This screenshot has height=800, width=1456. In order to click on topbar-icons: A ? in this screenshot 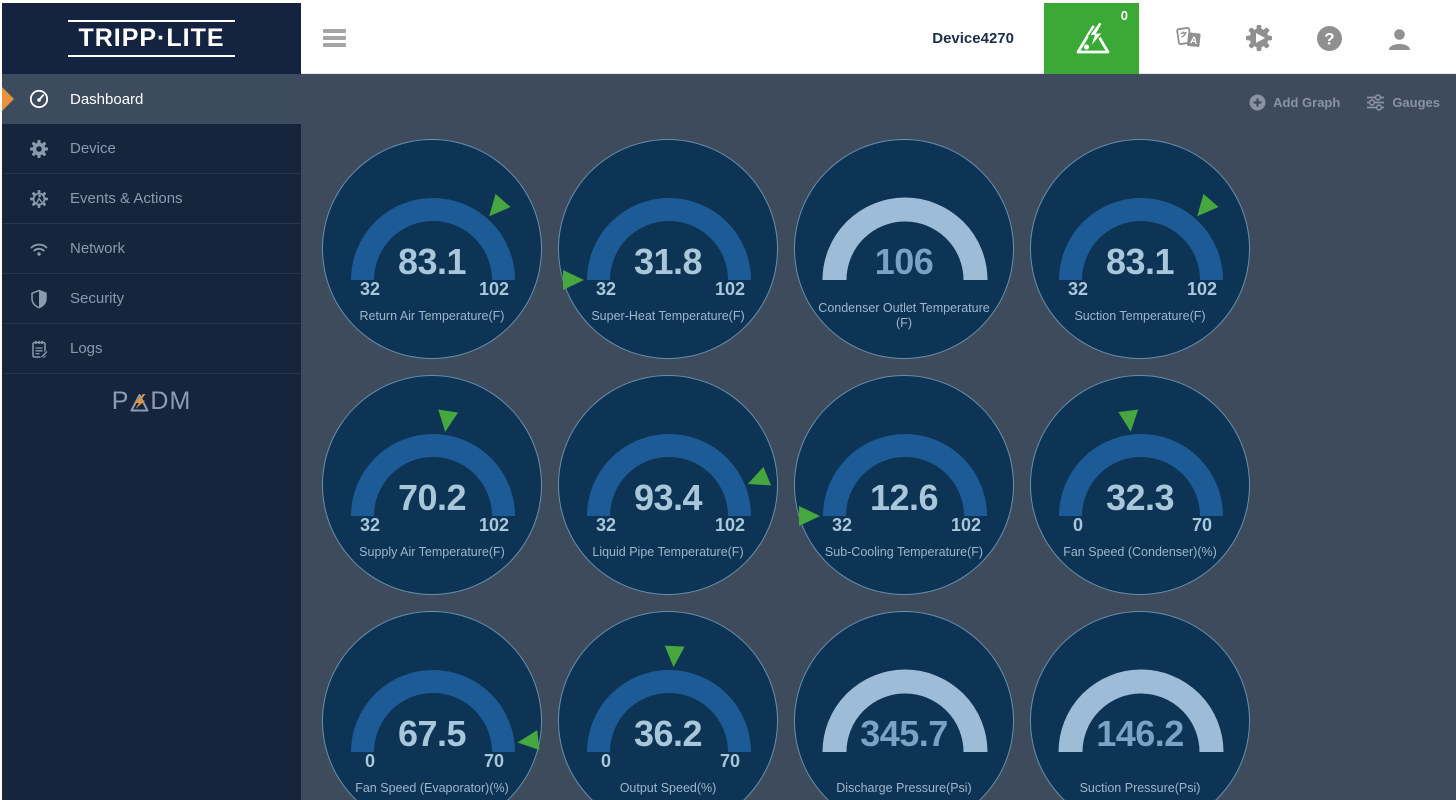, I will do `click(1294, 38)`.